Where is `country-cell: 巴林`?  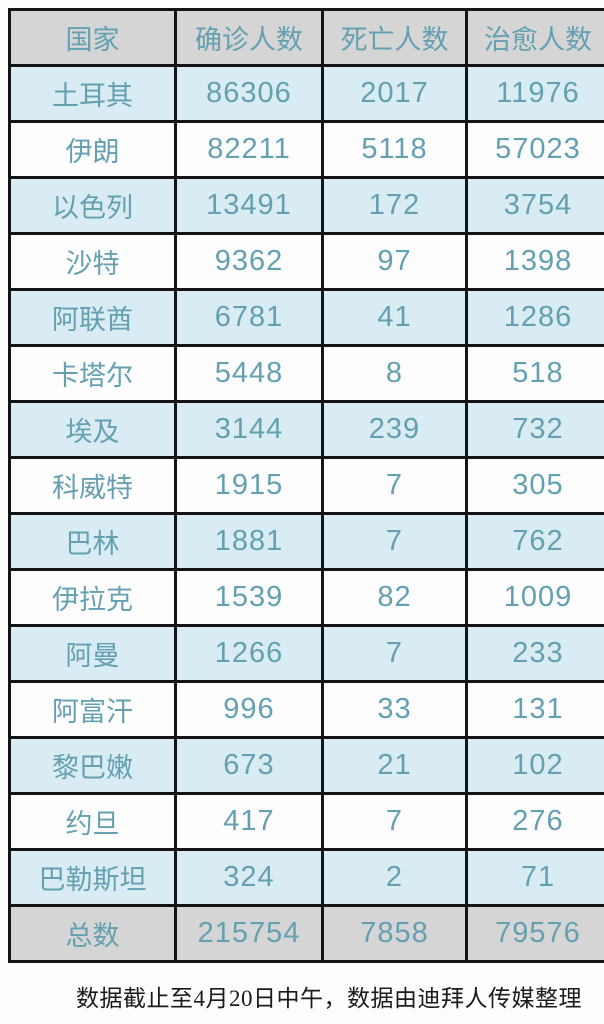 country-cell: 巴林 is located at coordinates (92, 541).